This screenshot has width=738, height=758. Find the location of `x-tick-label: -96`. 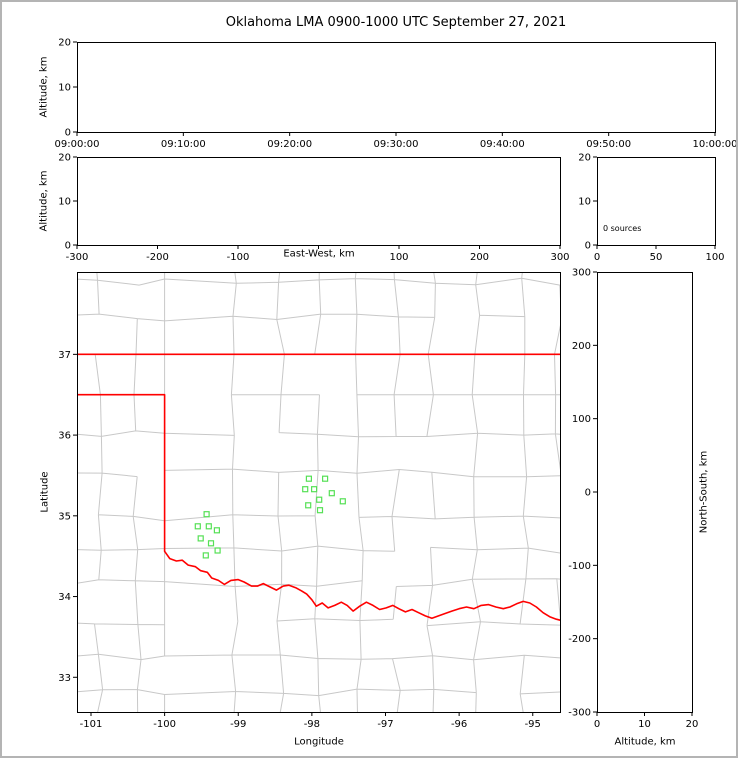

x-tick-label: -96 is located at coordinates (459, 724).